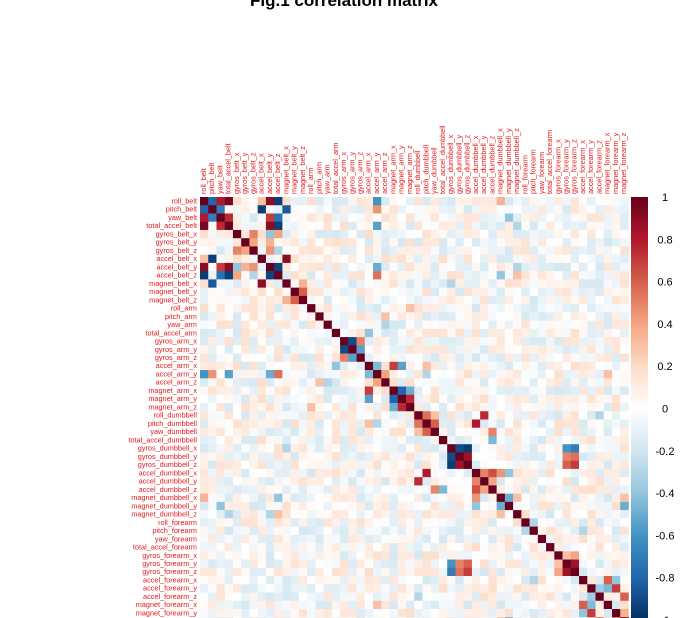  What do you see at coordinates (318, 178) in the screenshot?
I see `column-label: pitch_arm` at bounding box center [318, 178].